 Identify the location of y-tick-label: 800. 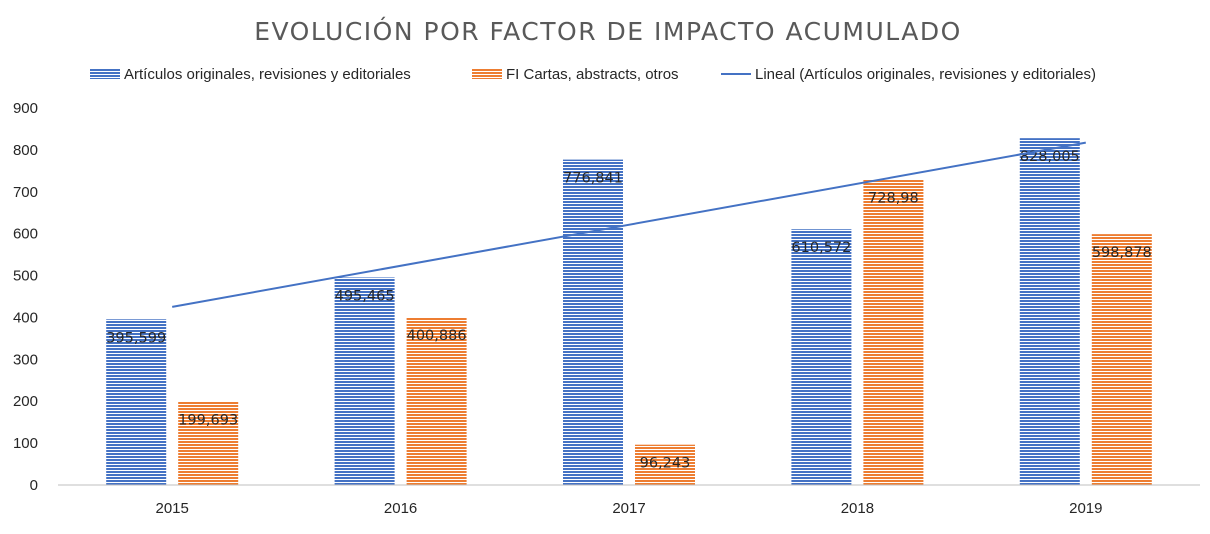
(25, 150).